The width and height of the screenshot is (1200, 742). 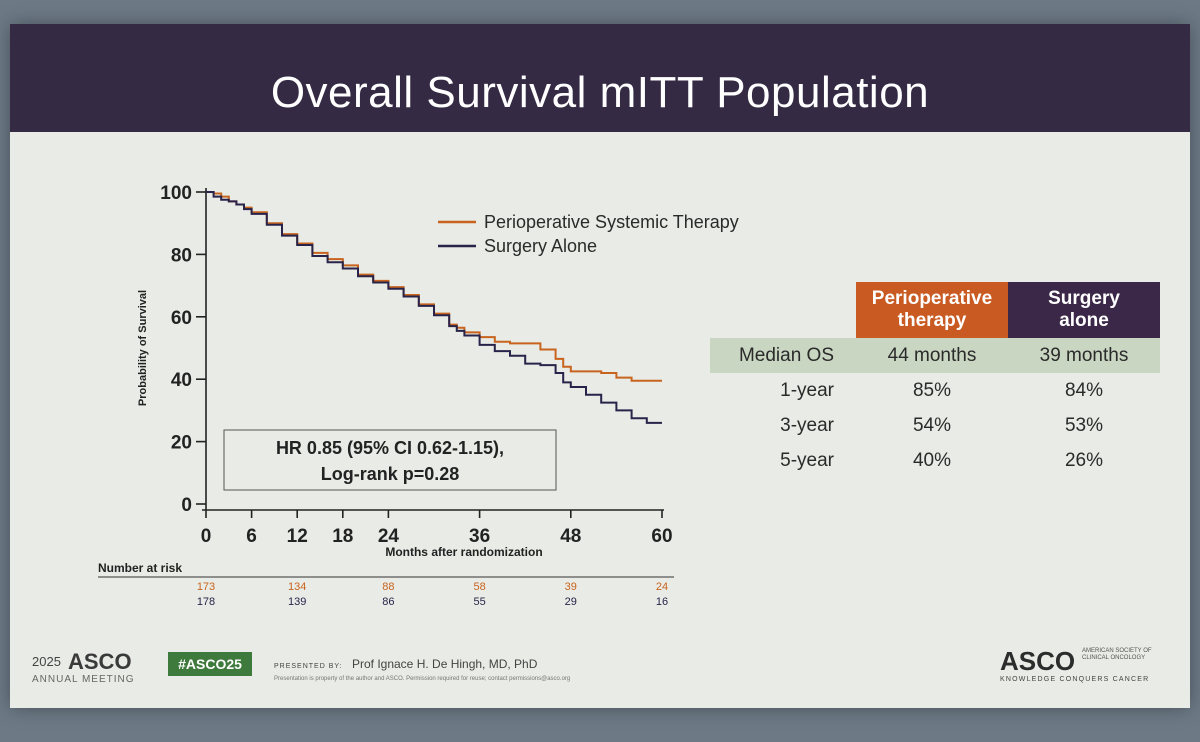 I want to click on y-tick-label: 0, so click(x=186, y=505).